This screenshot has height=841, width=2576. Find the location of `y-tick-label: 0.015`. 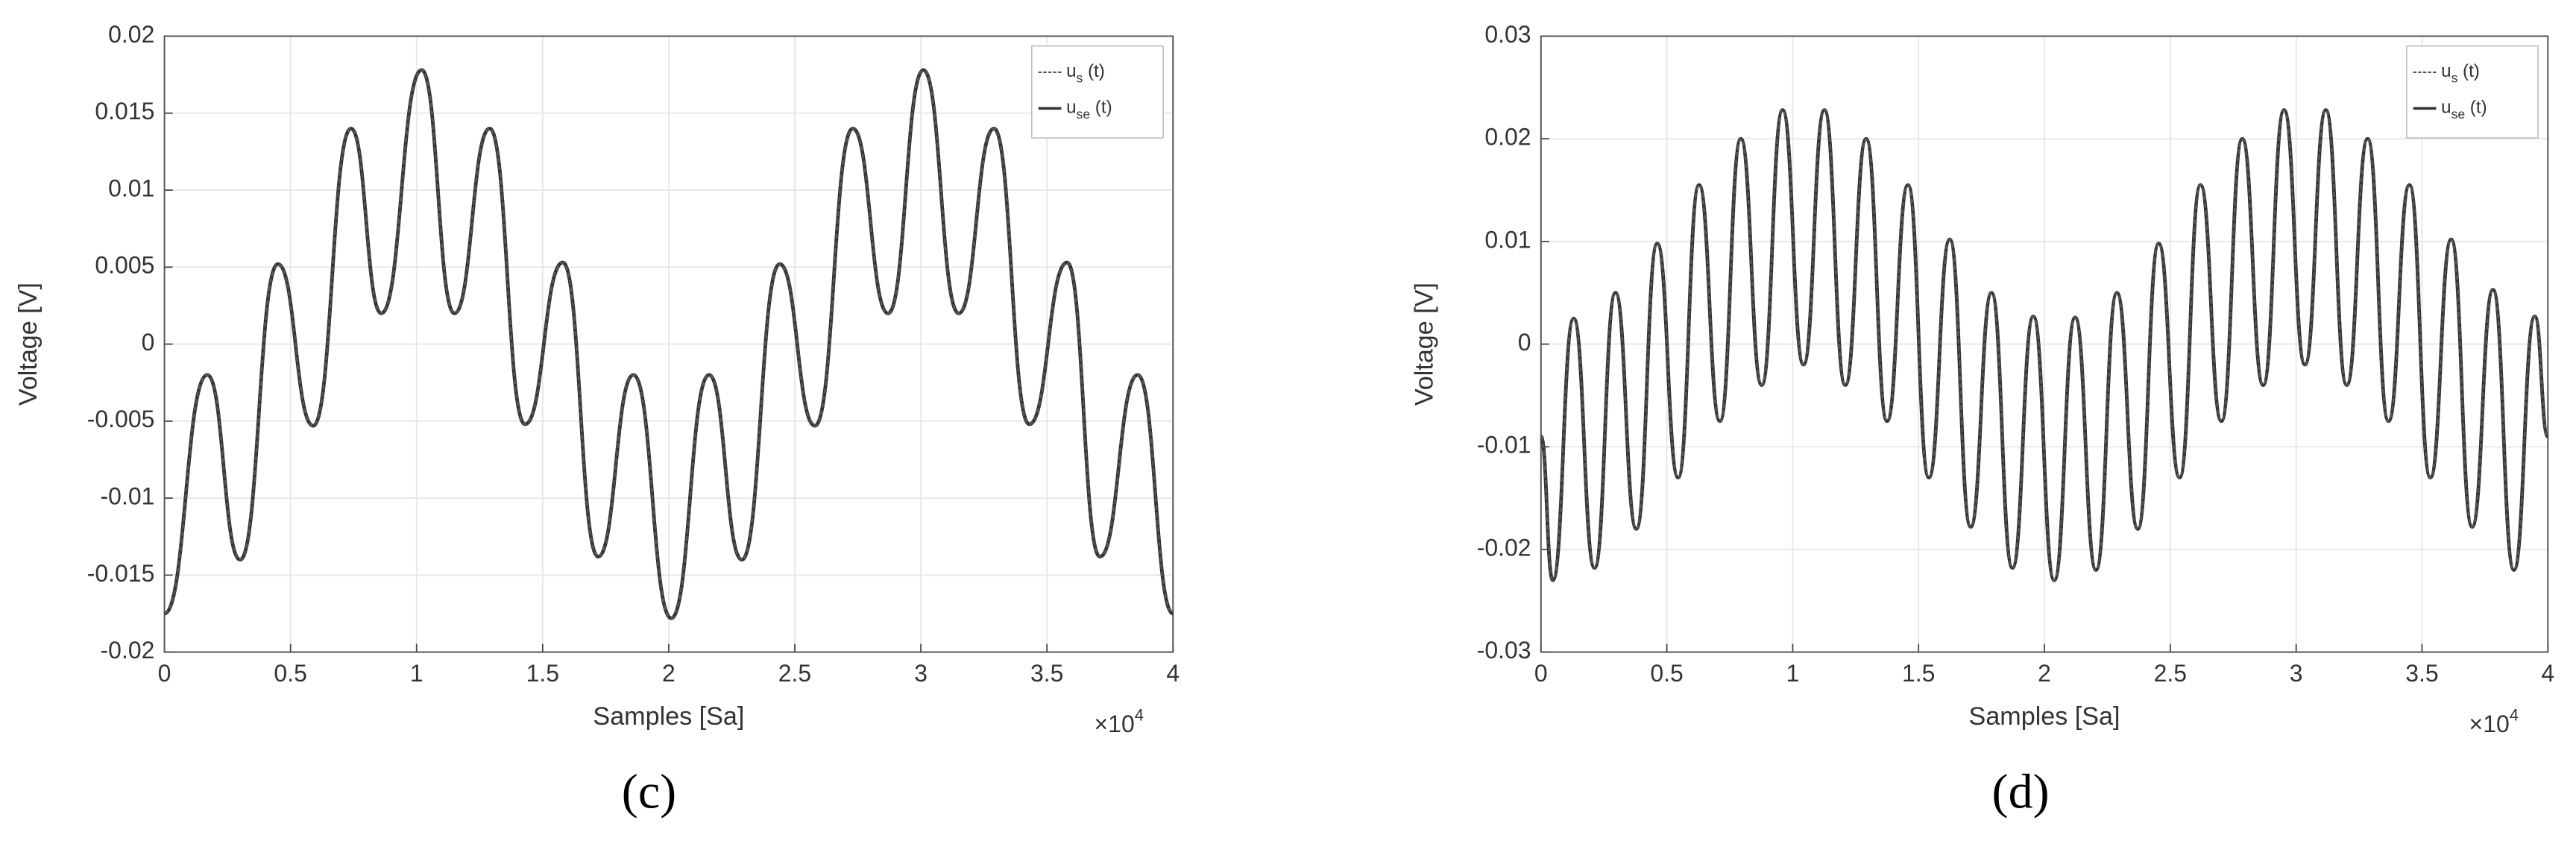

y-tick-label: 0.015 is located at coordinates (124, 111).